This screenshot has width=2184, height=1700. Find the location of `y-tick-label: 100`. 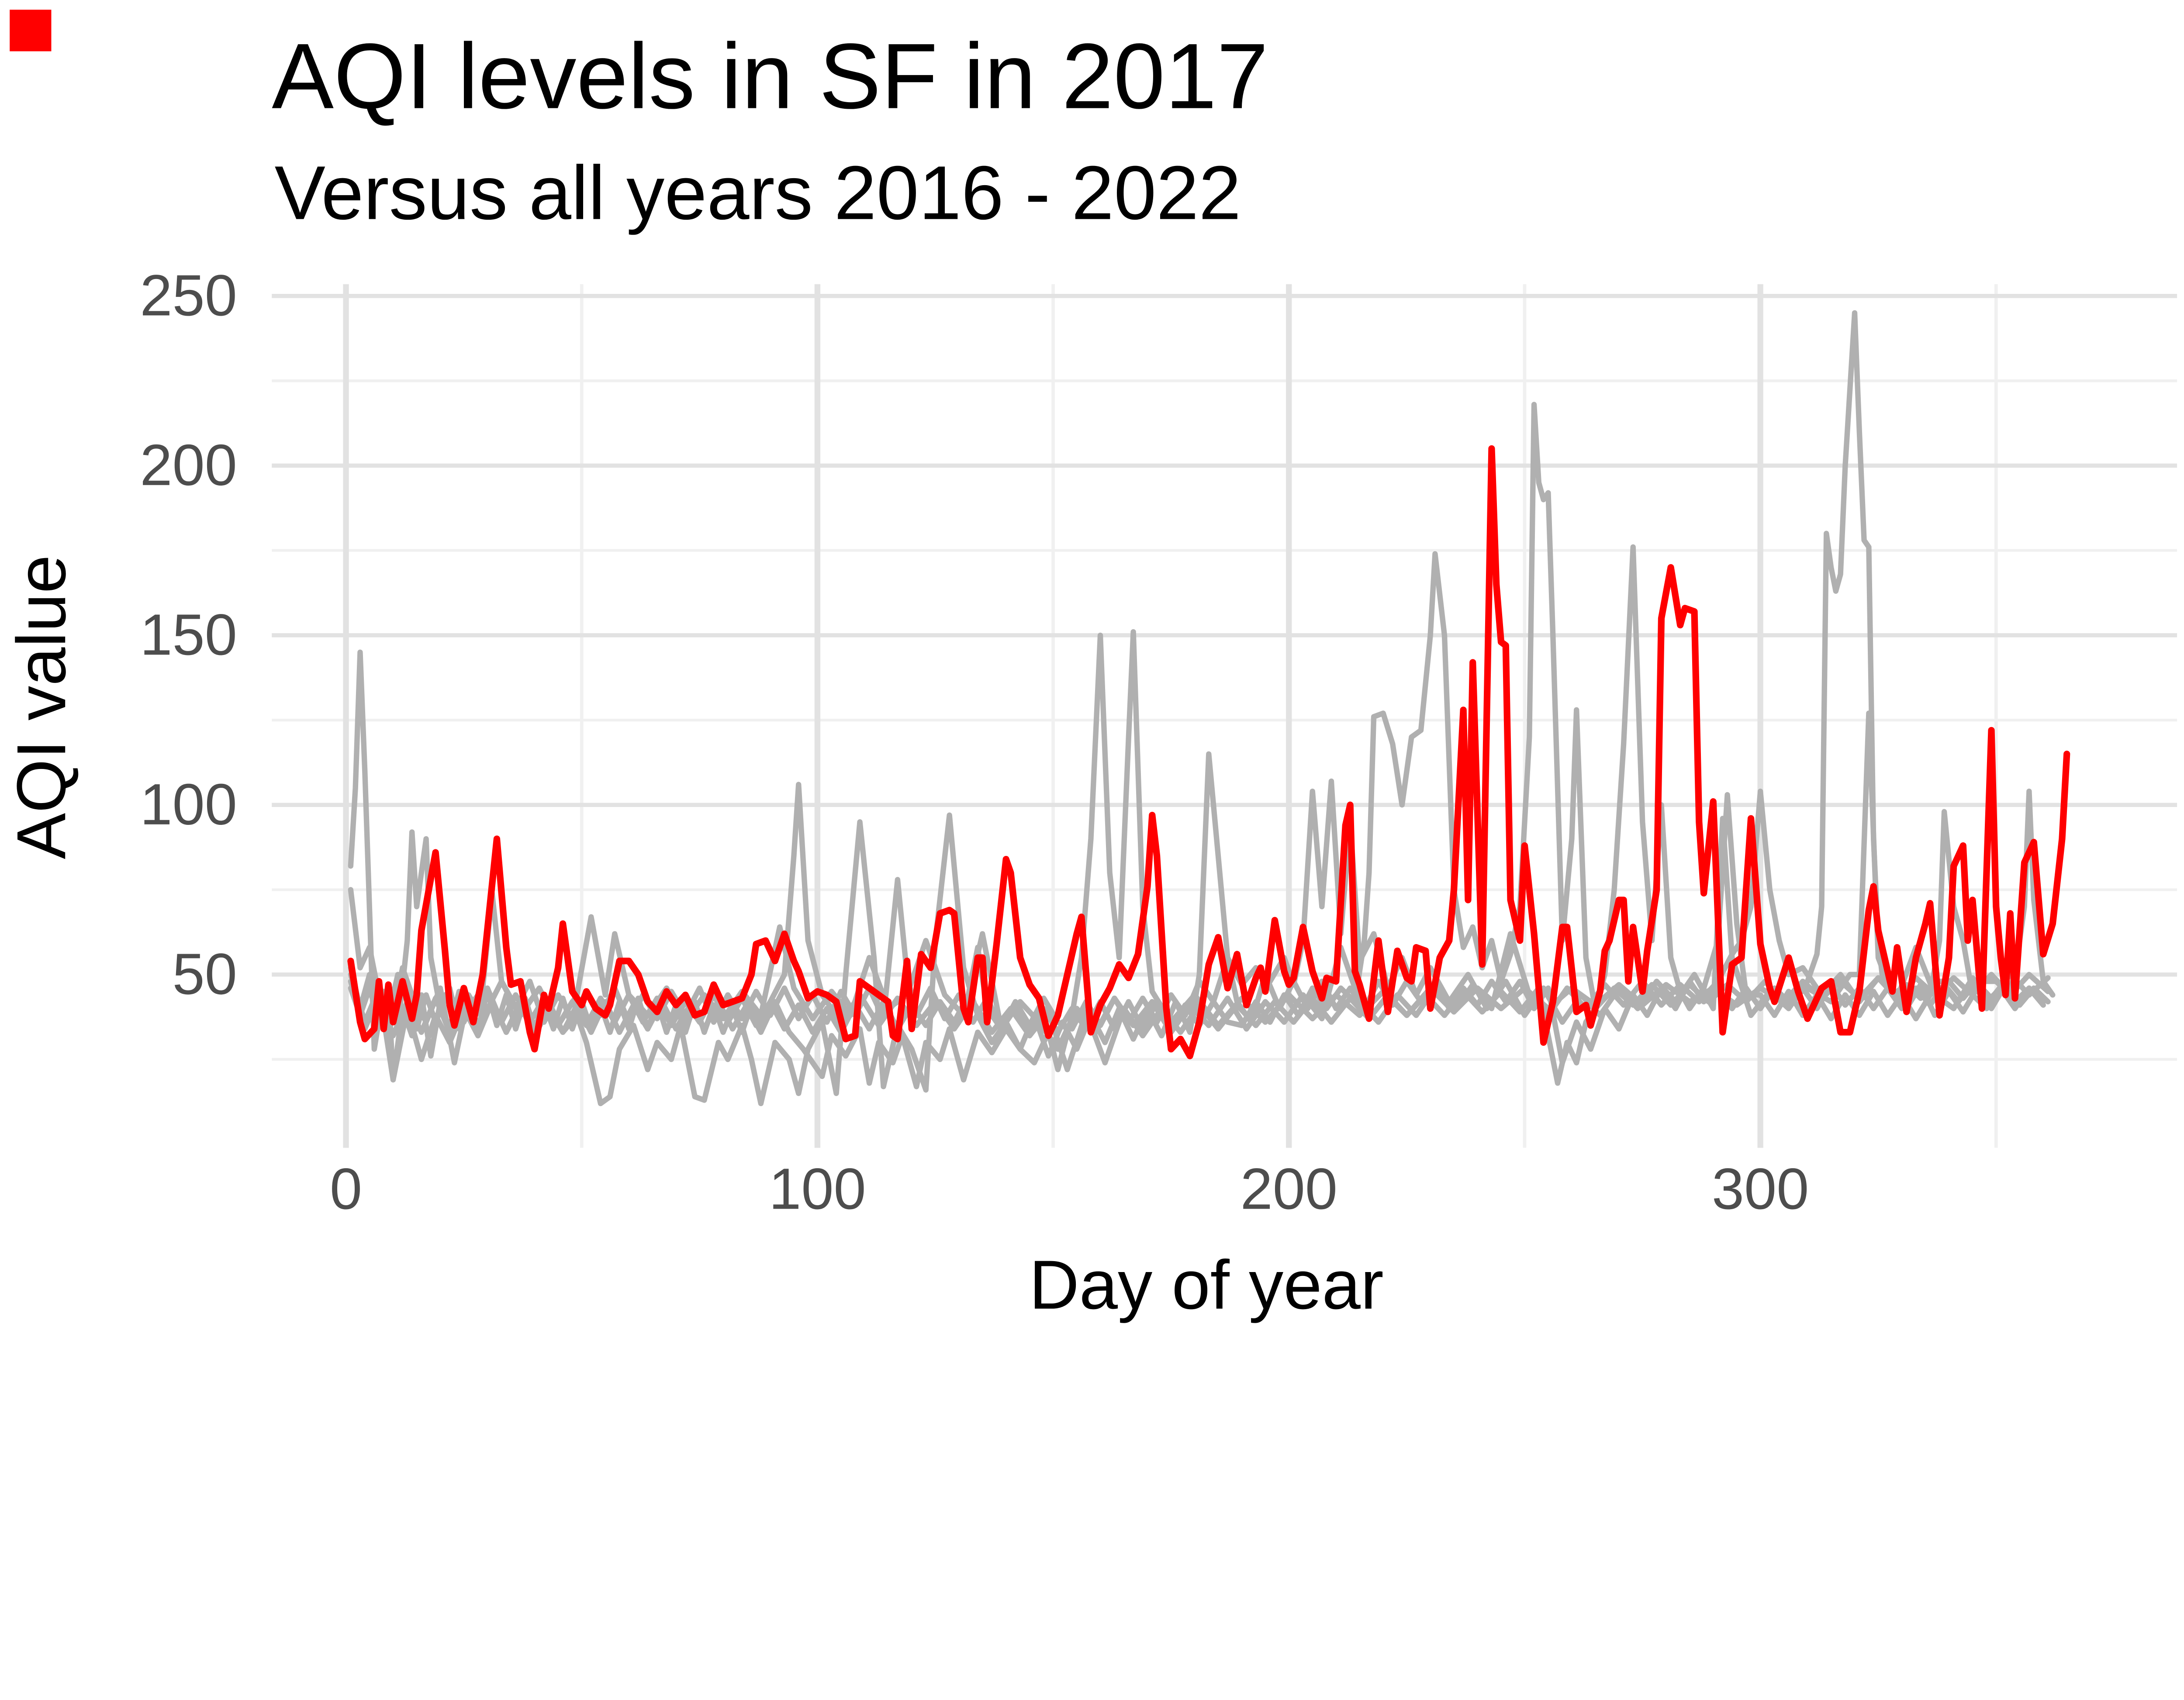

y-tick-label: 100 is located at coordinates (188, 805).